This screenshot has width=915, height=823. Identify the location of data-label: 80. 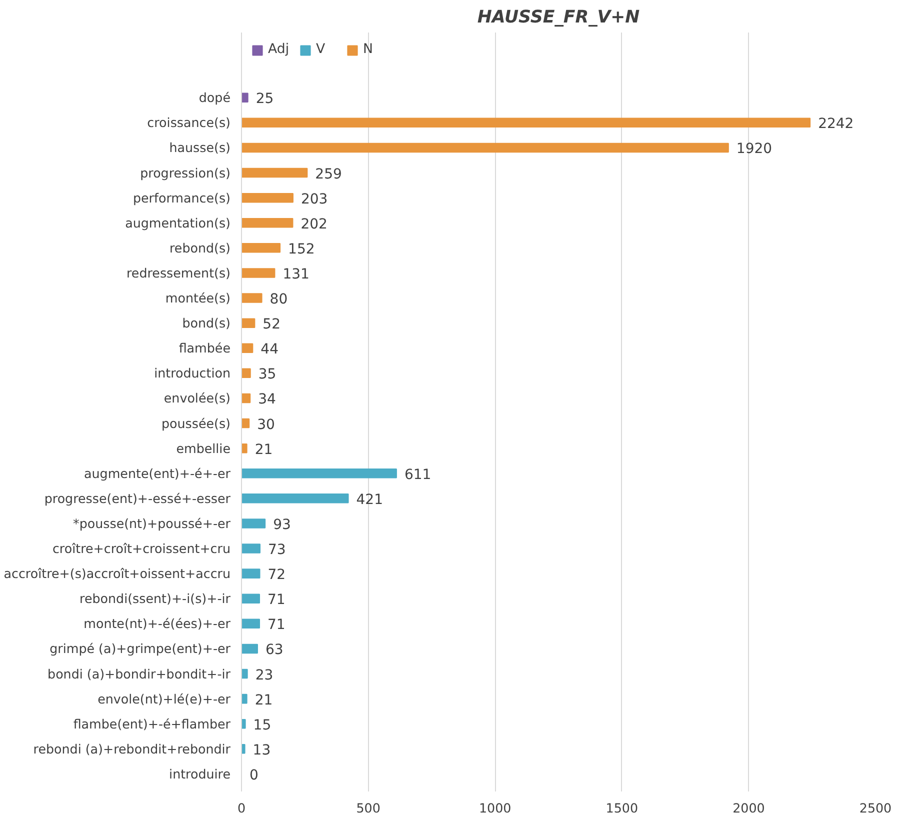
(279, 300).